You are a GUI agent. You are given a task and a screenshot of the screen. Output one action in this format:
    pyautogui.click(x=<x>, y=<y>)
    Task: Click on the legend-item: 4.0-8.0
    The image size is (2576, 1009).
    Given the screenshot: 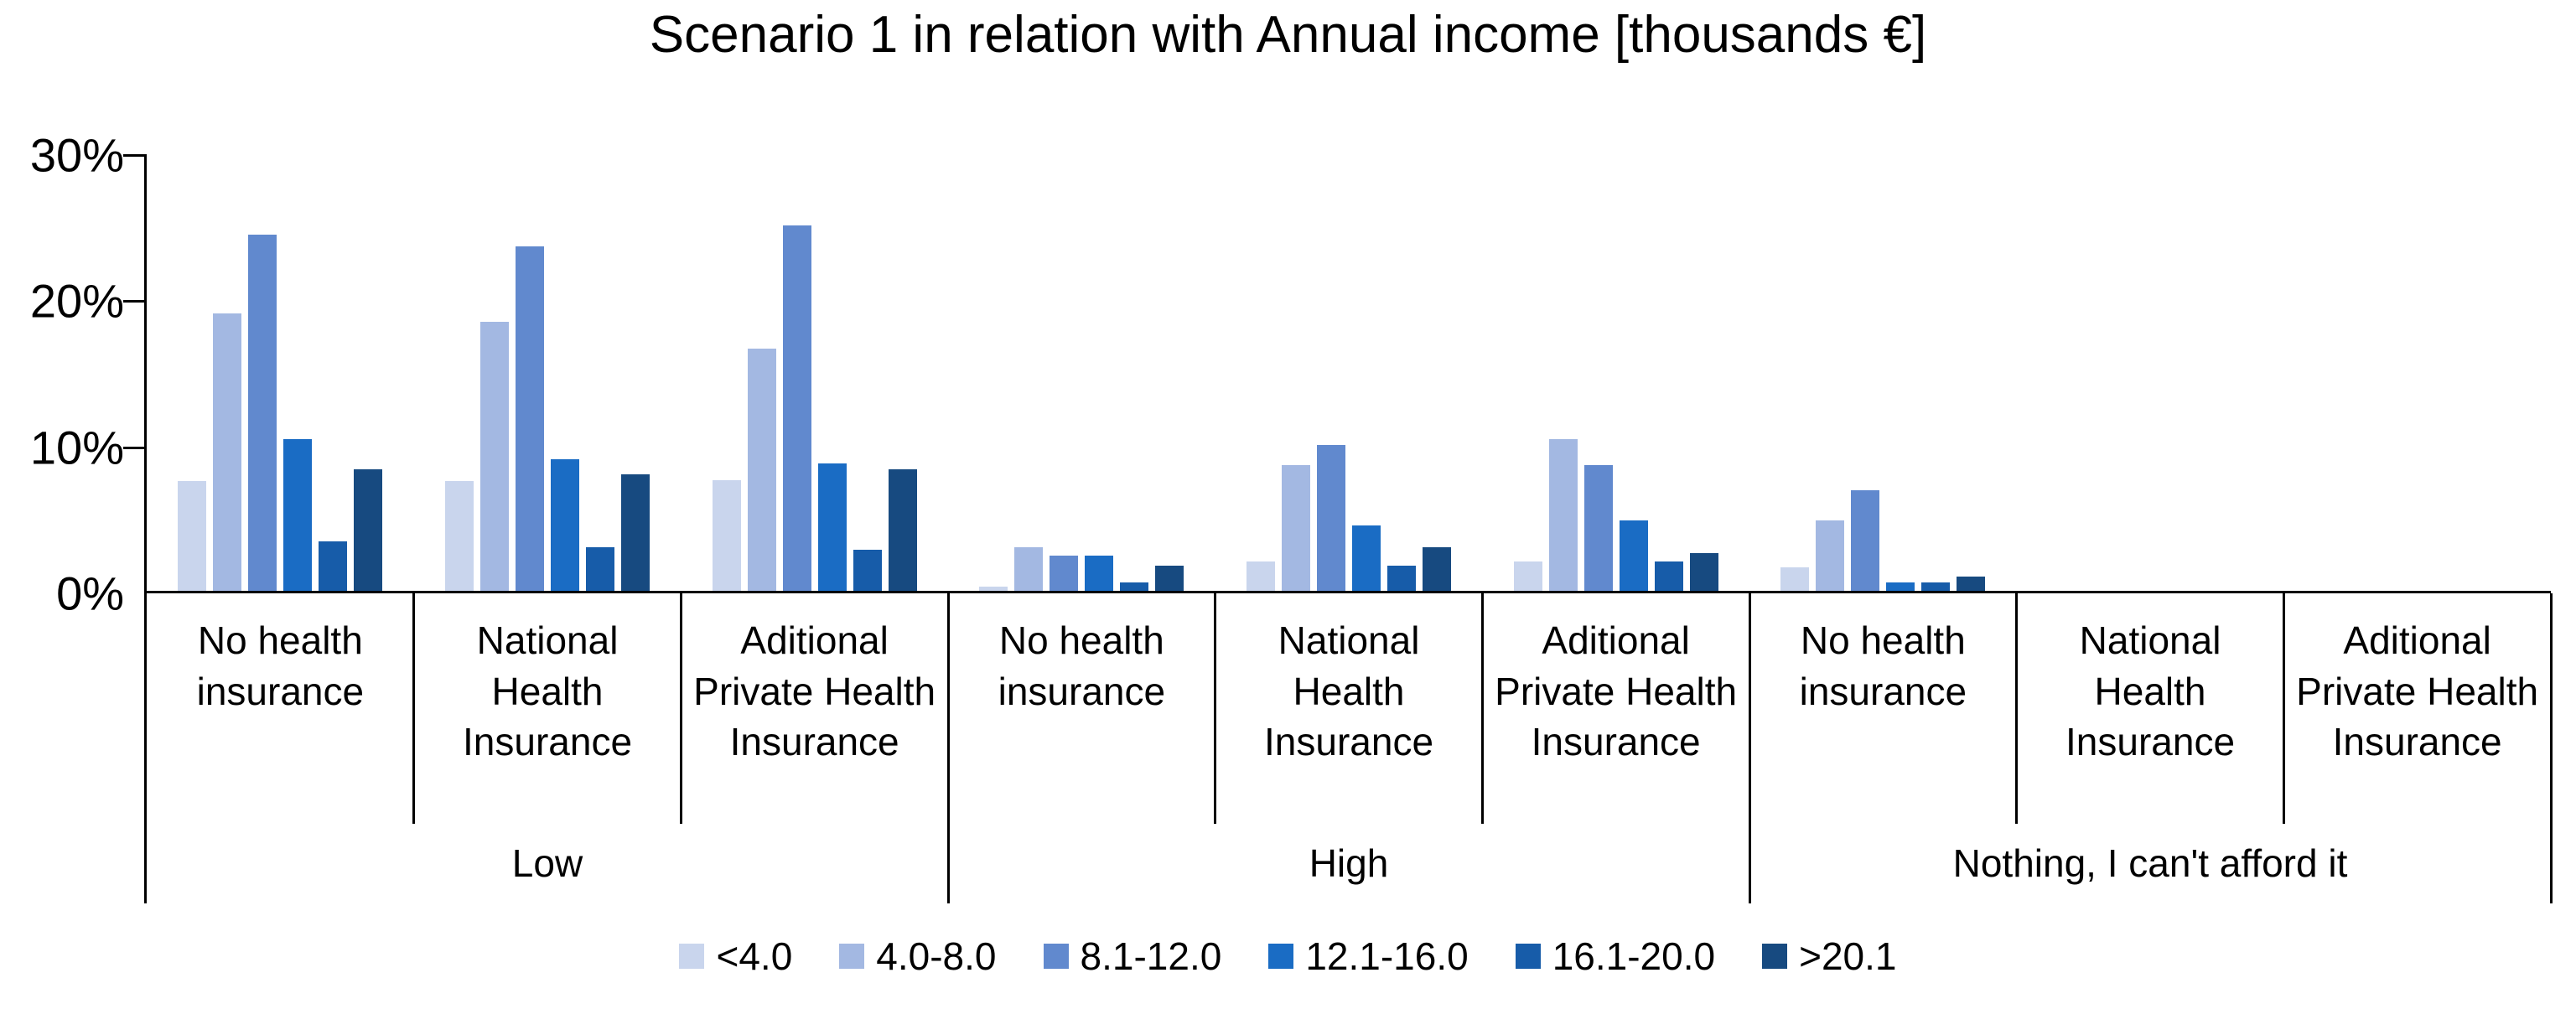 What is the action you would take?
    pyautogui.click(x=918, y=956)
    